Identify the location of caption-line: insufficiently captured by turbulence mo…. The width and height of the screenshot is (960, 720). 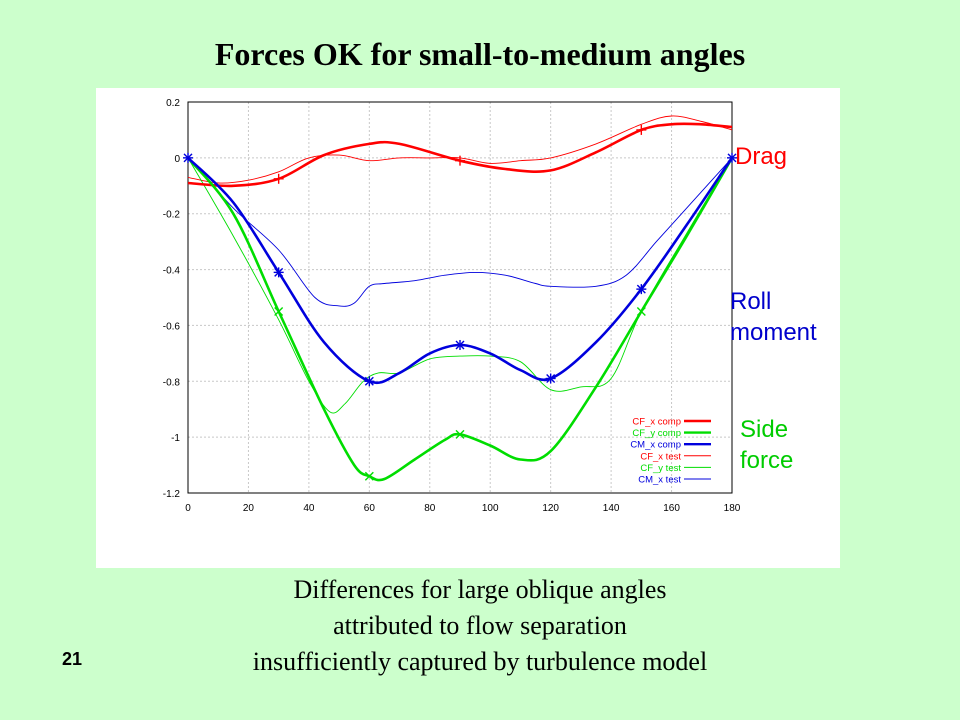
(480, 661).